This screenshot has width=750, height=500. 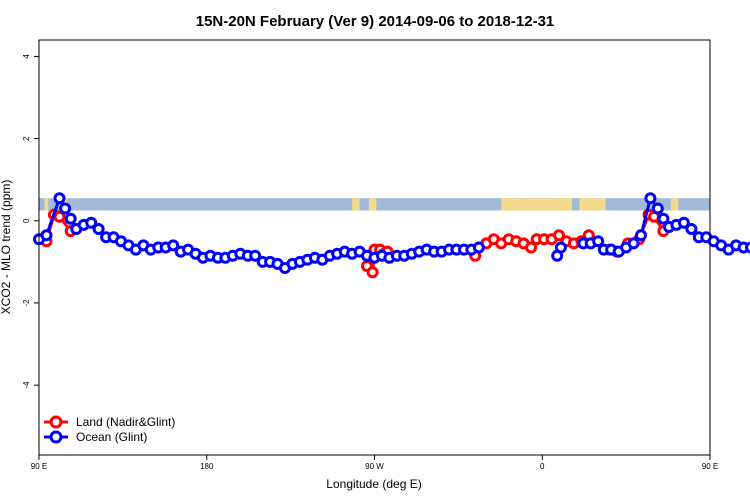 I want to click on y-tick-label-0: 4, so click(x=26, y=56).